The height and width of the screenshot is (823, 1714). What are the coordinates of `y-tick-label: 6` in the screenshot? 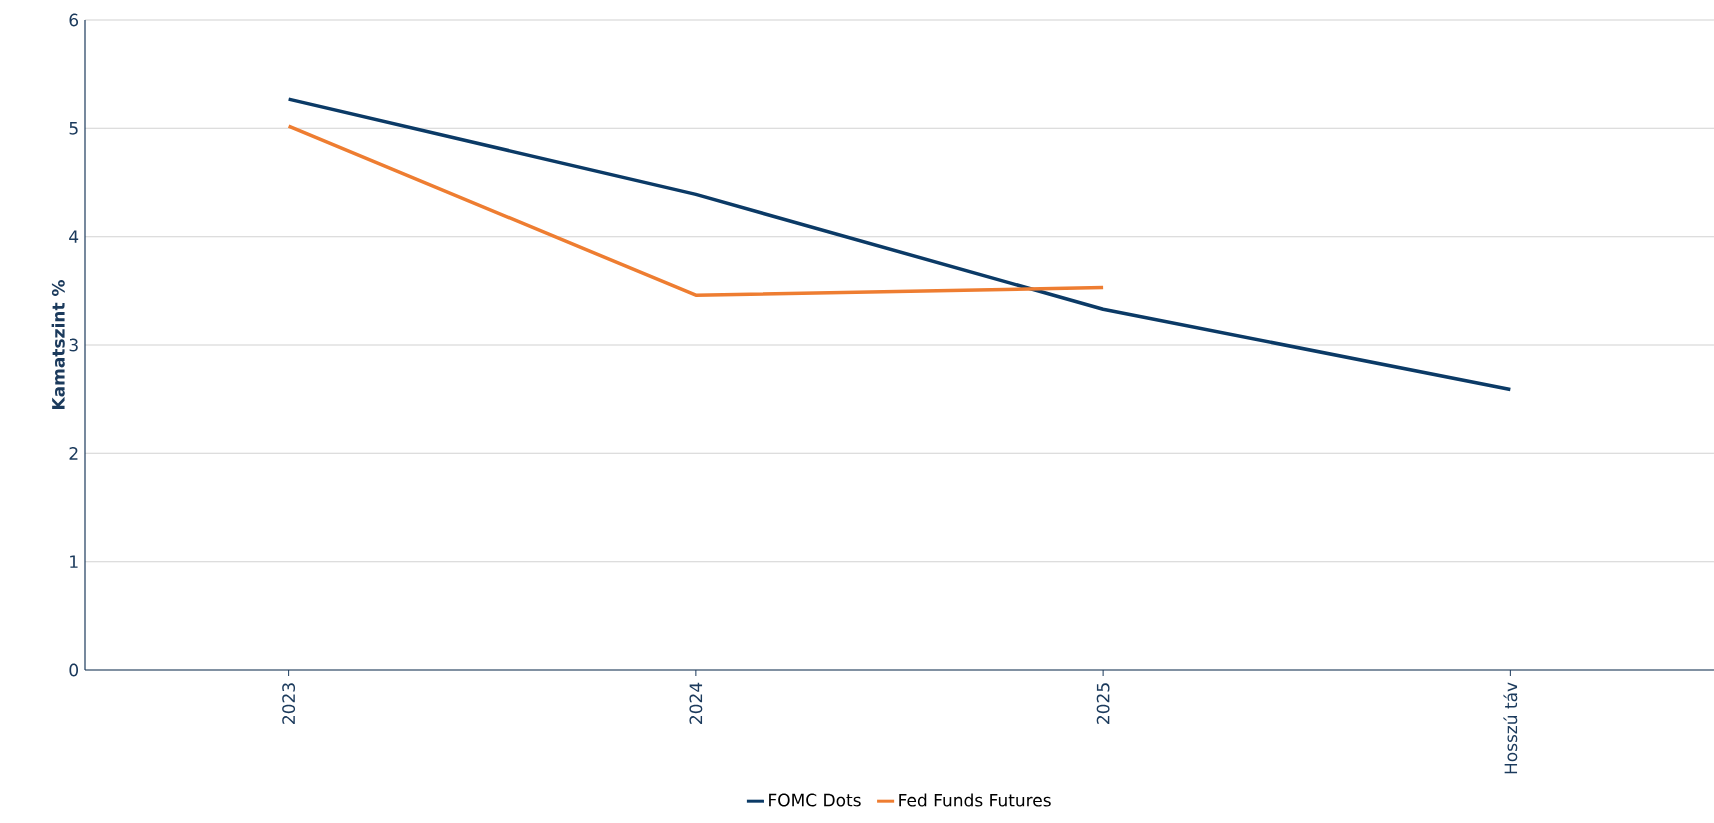 It's located at (74, 20).